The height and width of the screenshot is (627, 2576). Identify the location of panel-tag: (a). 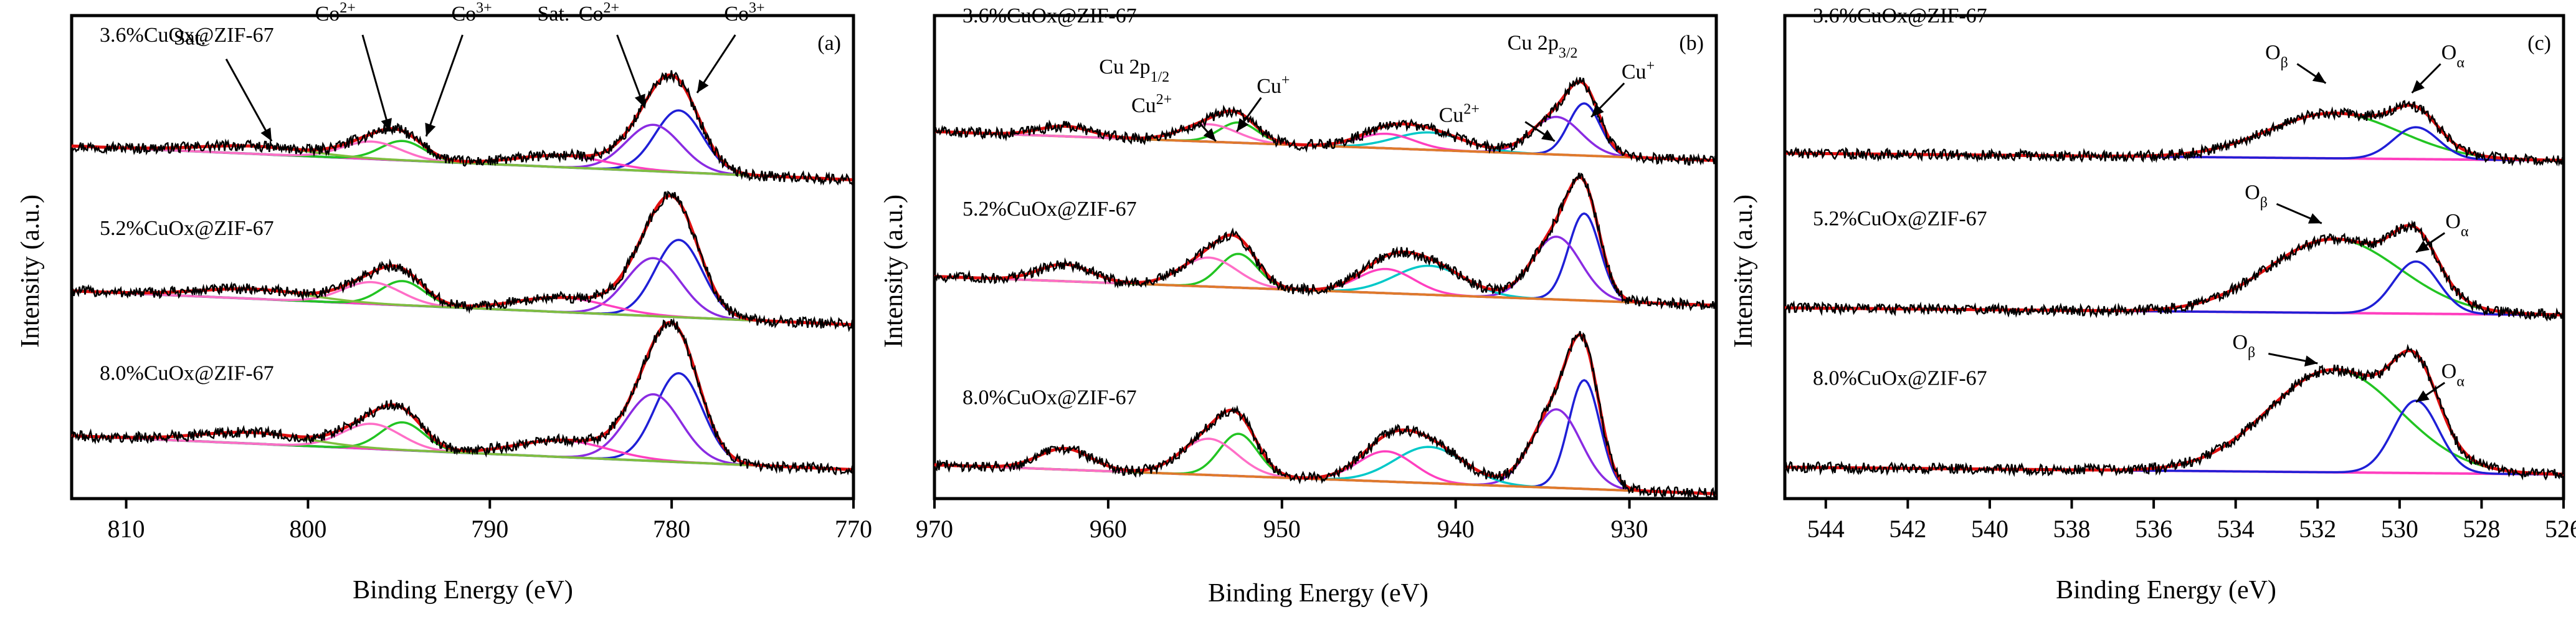
(829, 44).